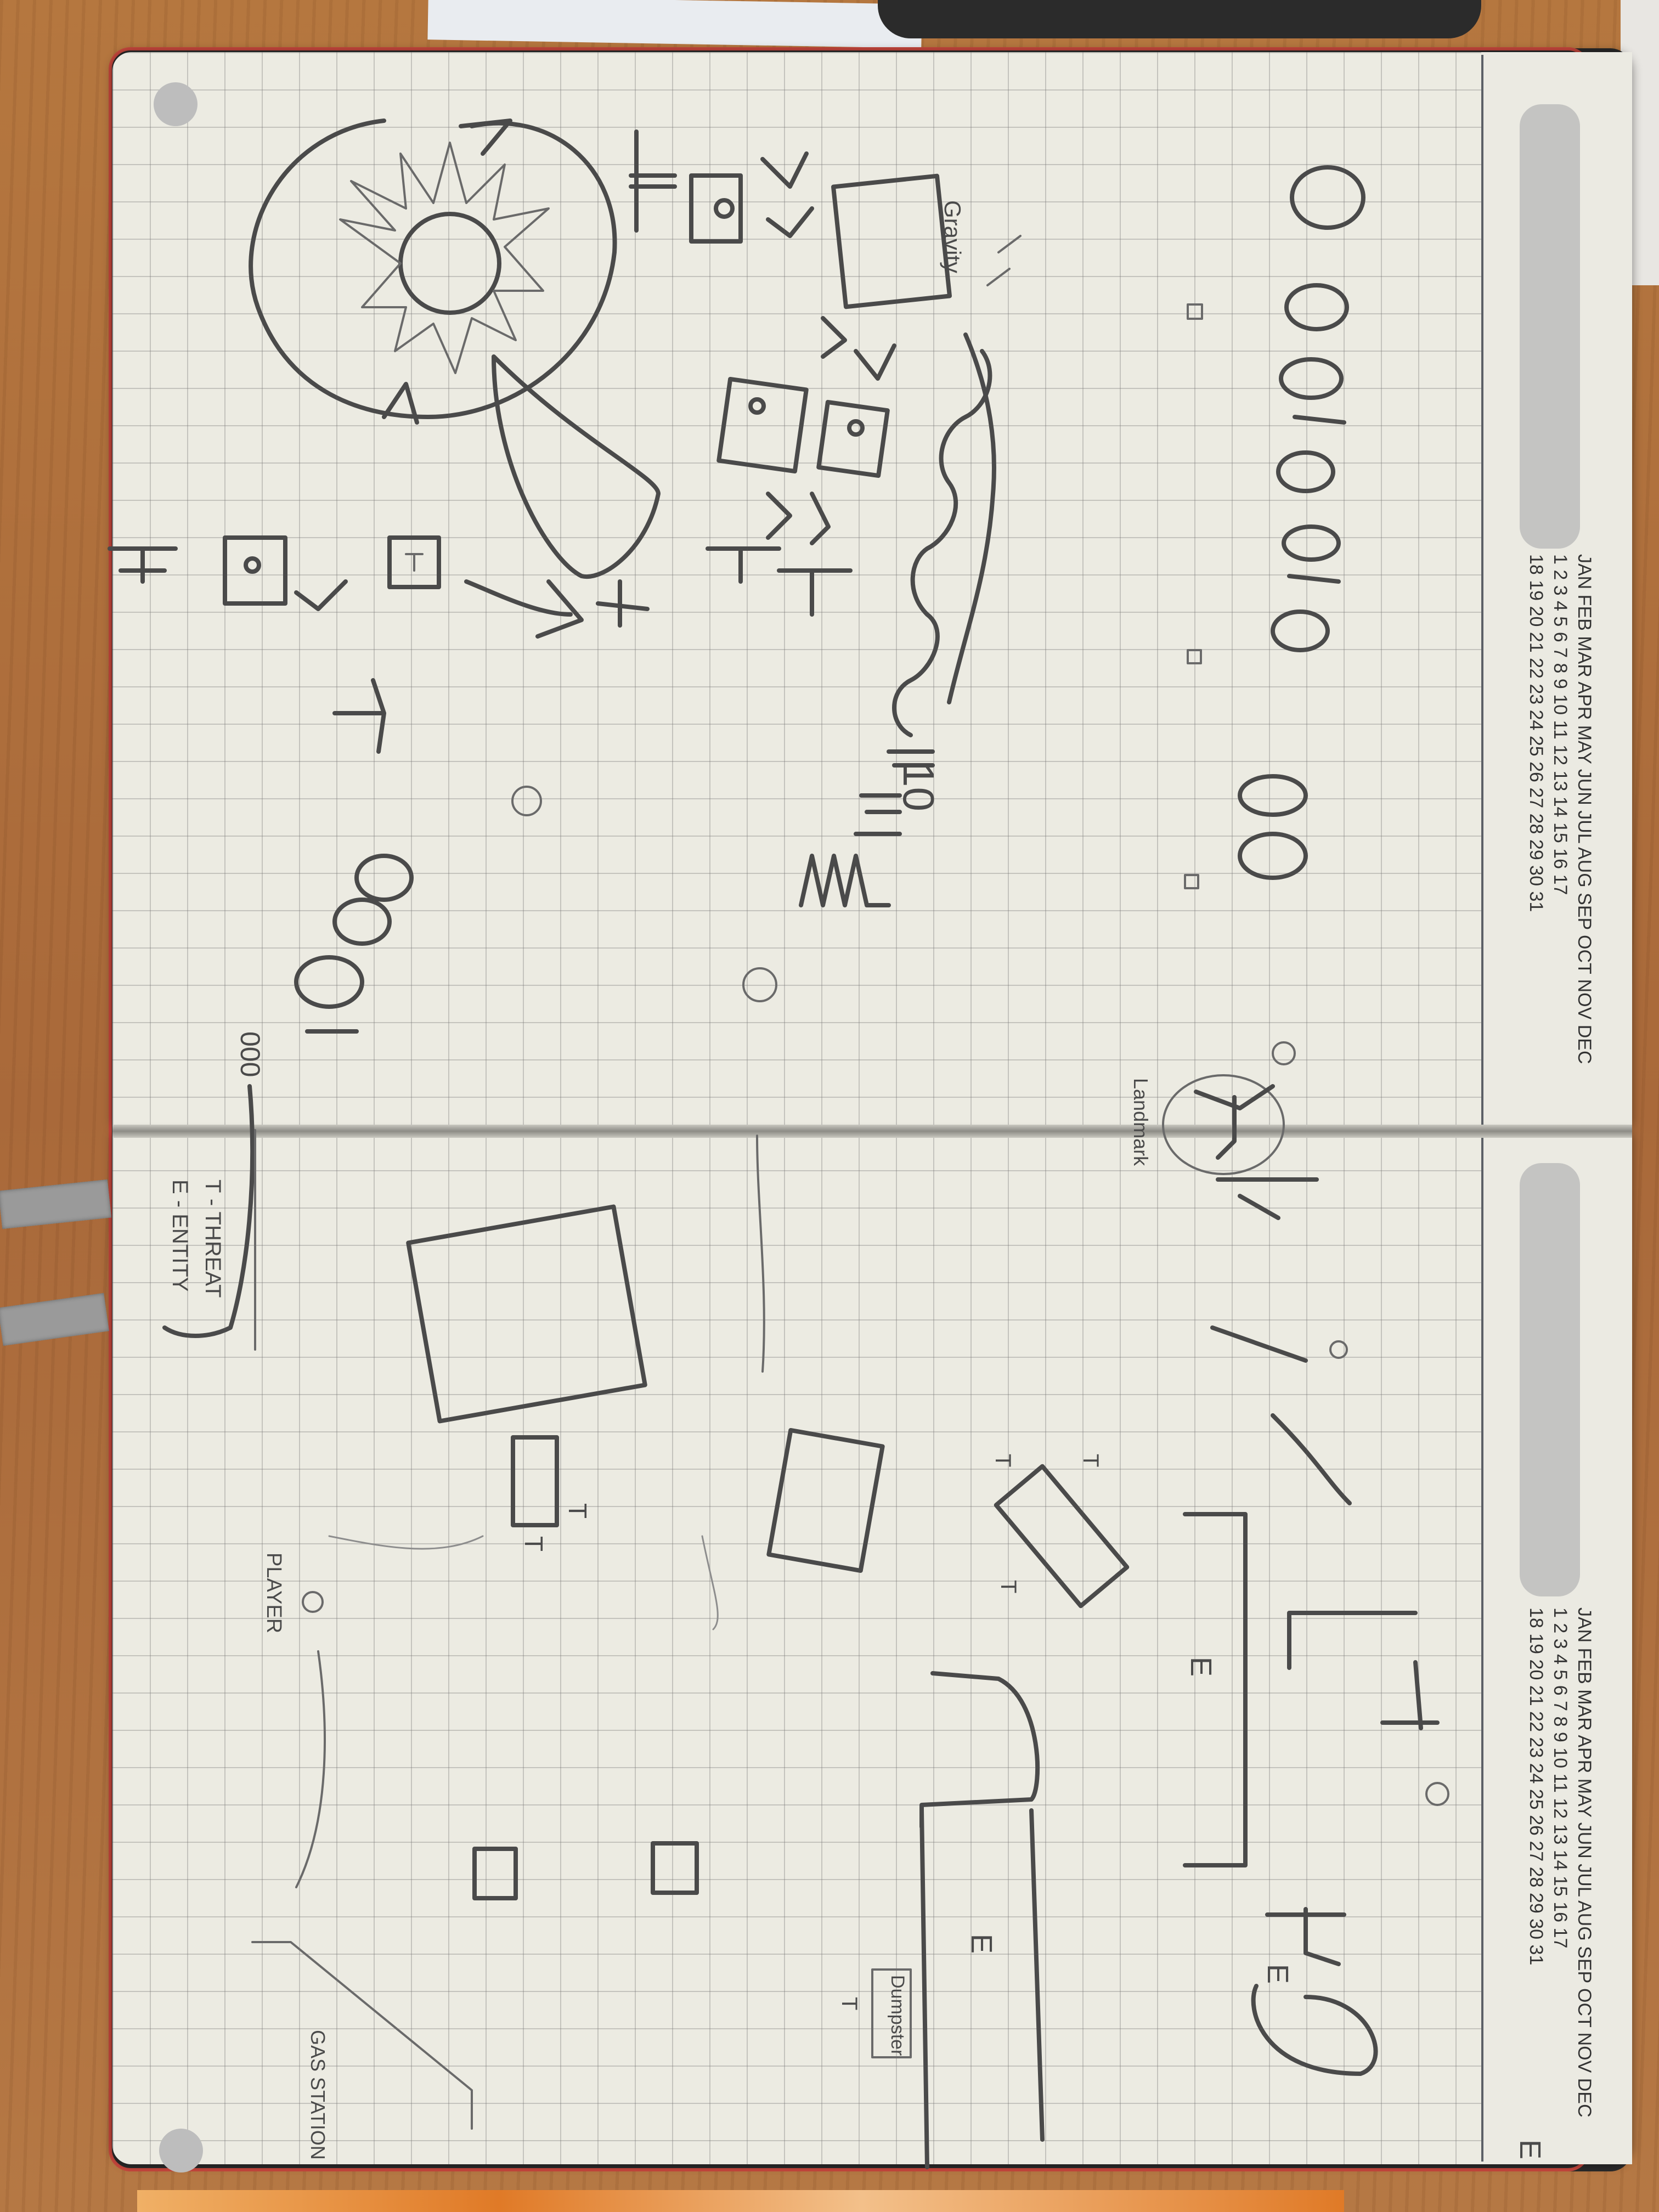  I want to click on label-threat-t6: T, so click(849, 2004).